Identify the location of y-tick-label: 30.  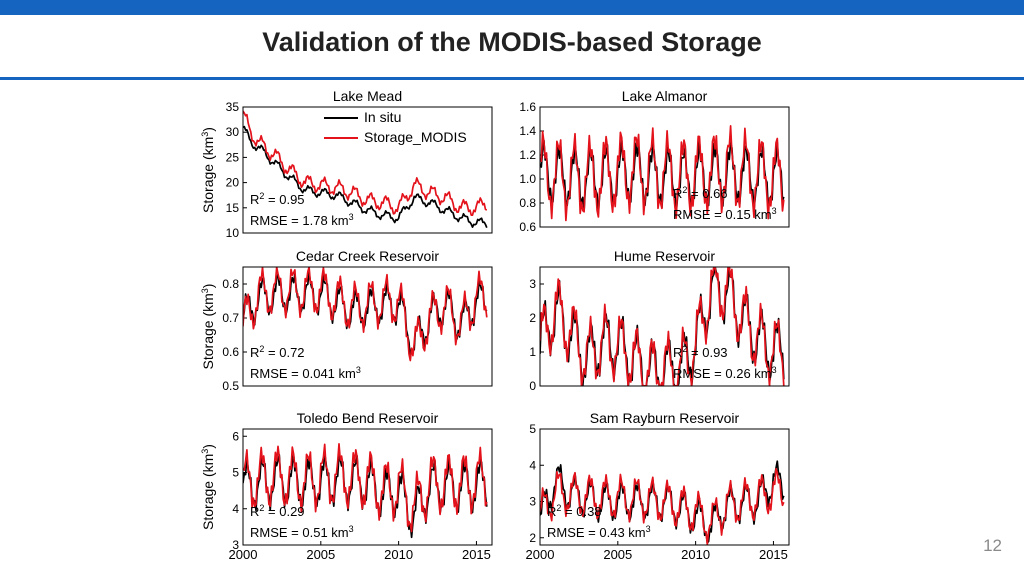
(233, 132).